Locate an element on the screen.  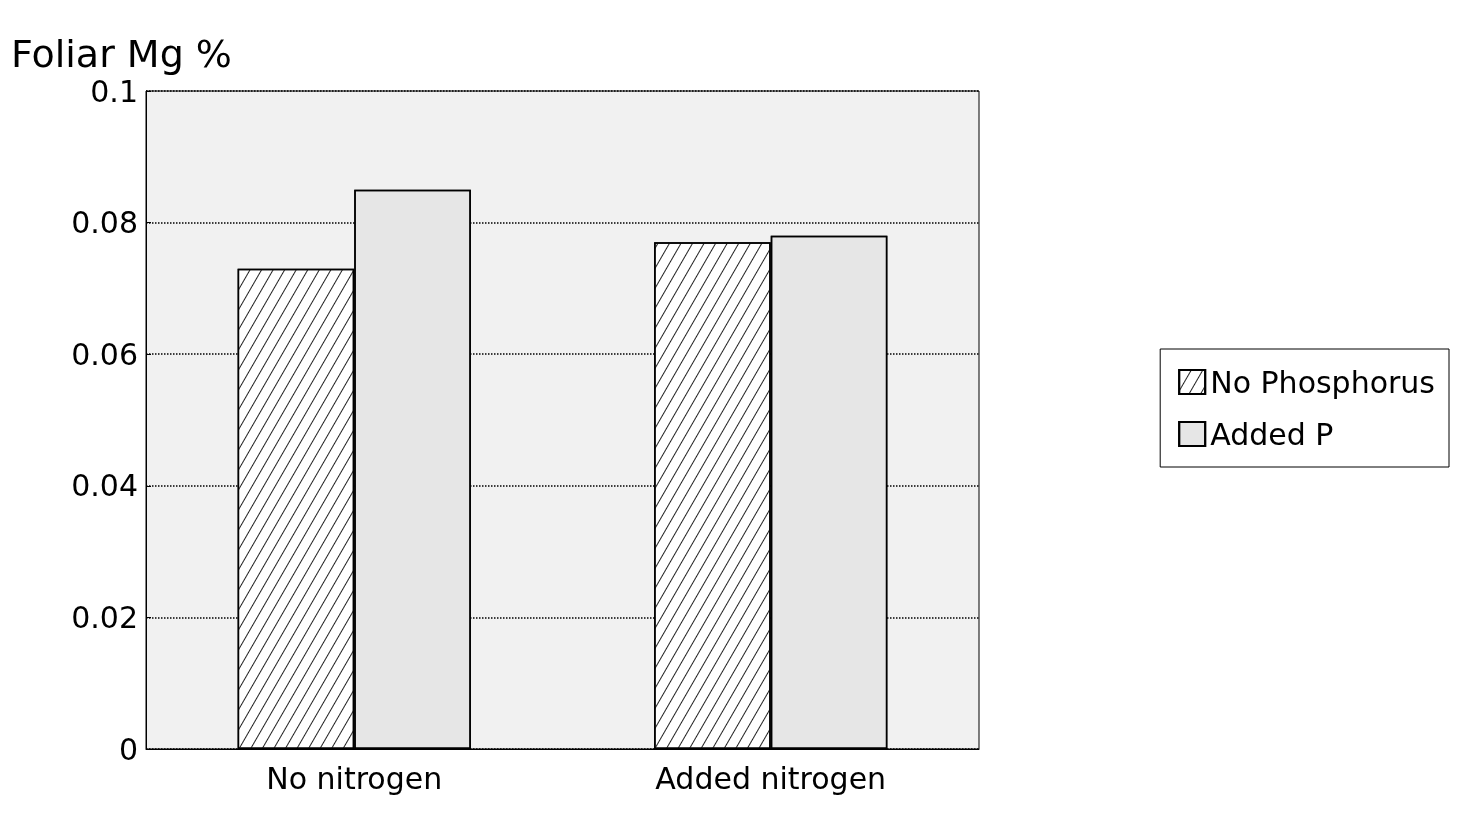
y-tick-label: 0.04 is located at coordinates (104, 486).